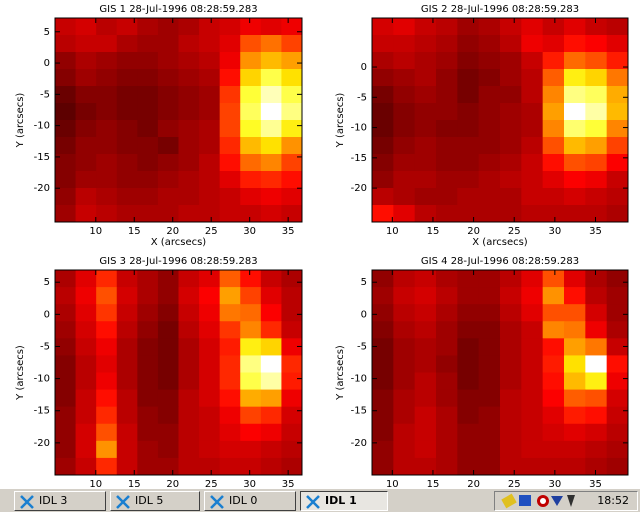  Describe the element at coordinates (554, 231) in the screenshot. I see `x-tick-label: 30` at that location.